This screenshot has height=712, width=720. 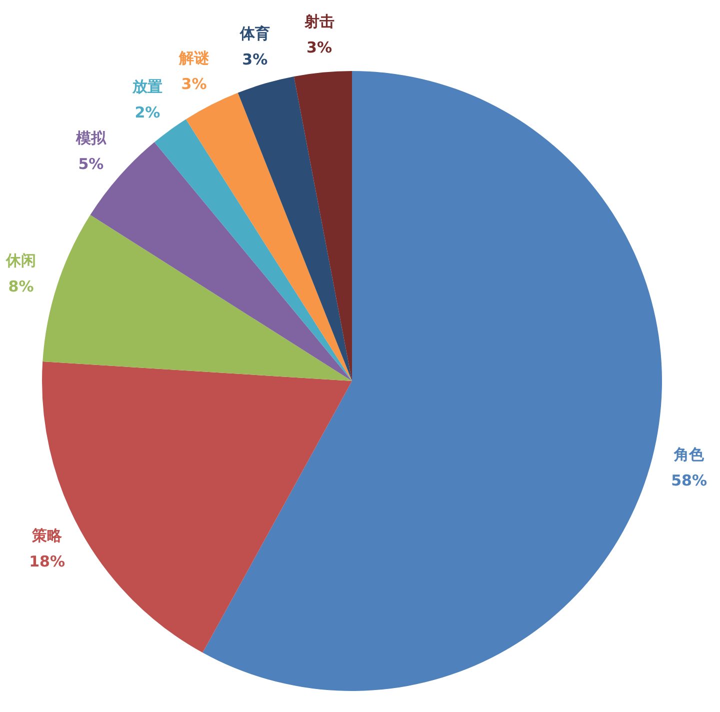 What do you see at coordinates (146, 86) in the screenshot?
I see `slice-label: 放置` at bounding box center [146, 86].